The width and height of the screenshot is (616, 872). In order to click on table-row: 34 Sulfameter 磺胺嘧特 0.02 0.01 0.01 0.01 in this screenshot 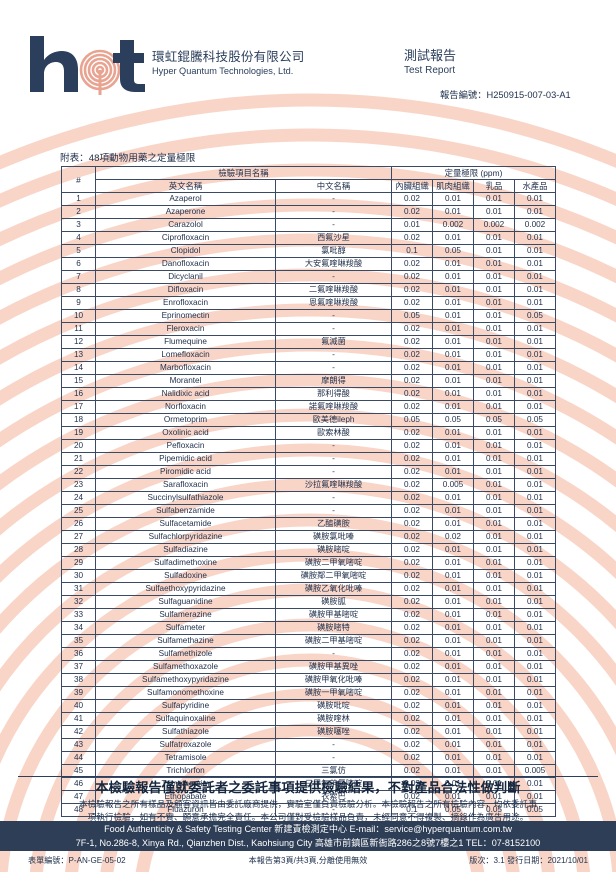, I will do `click(309, 628)`.